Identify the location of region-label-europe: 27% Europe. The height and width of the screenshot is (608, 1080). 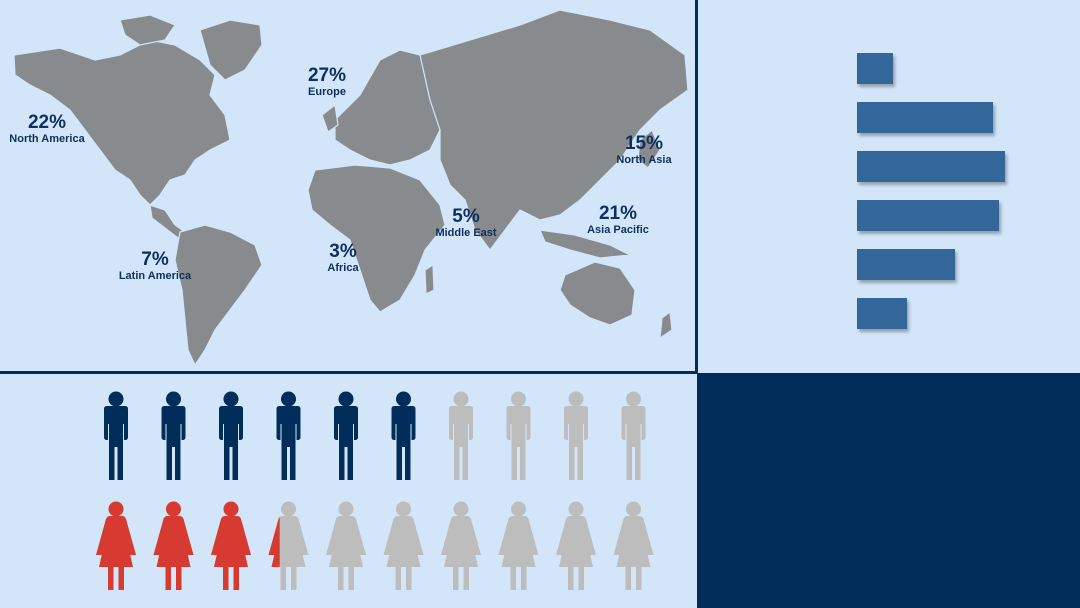
(327, 82).